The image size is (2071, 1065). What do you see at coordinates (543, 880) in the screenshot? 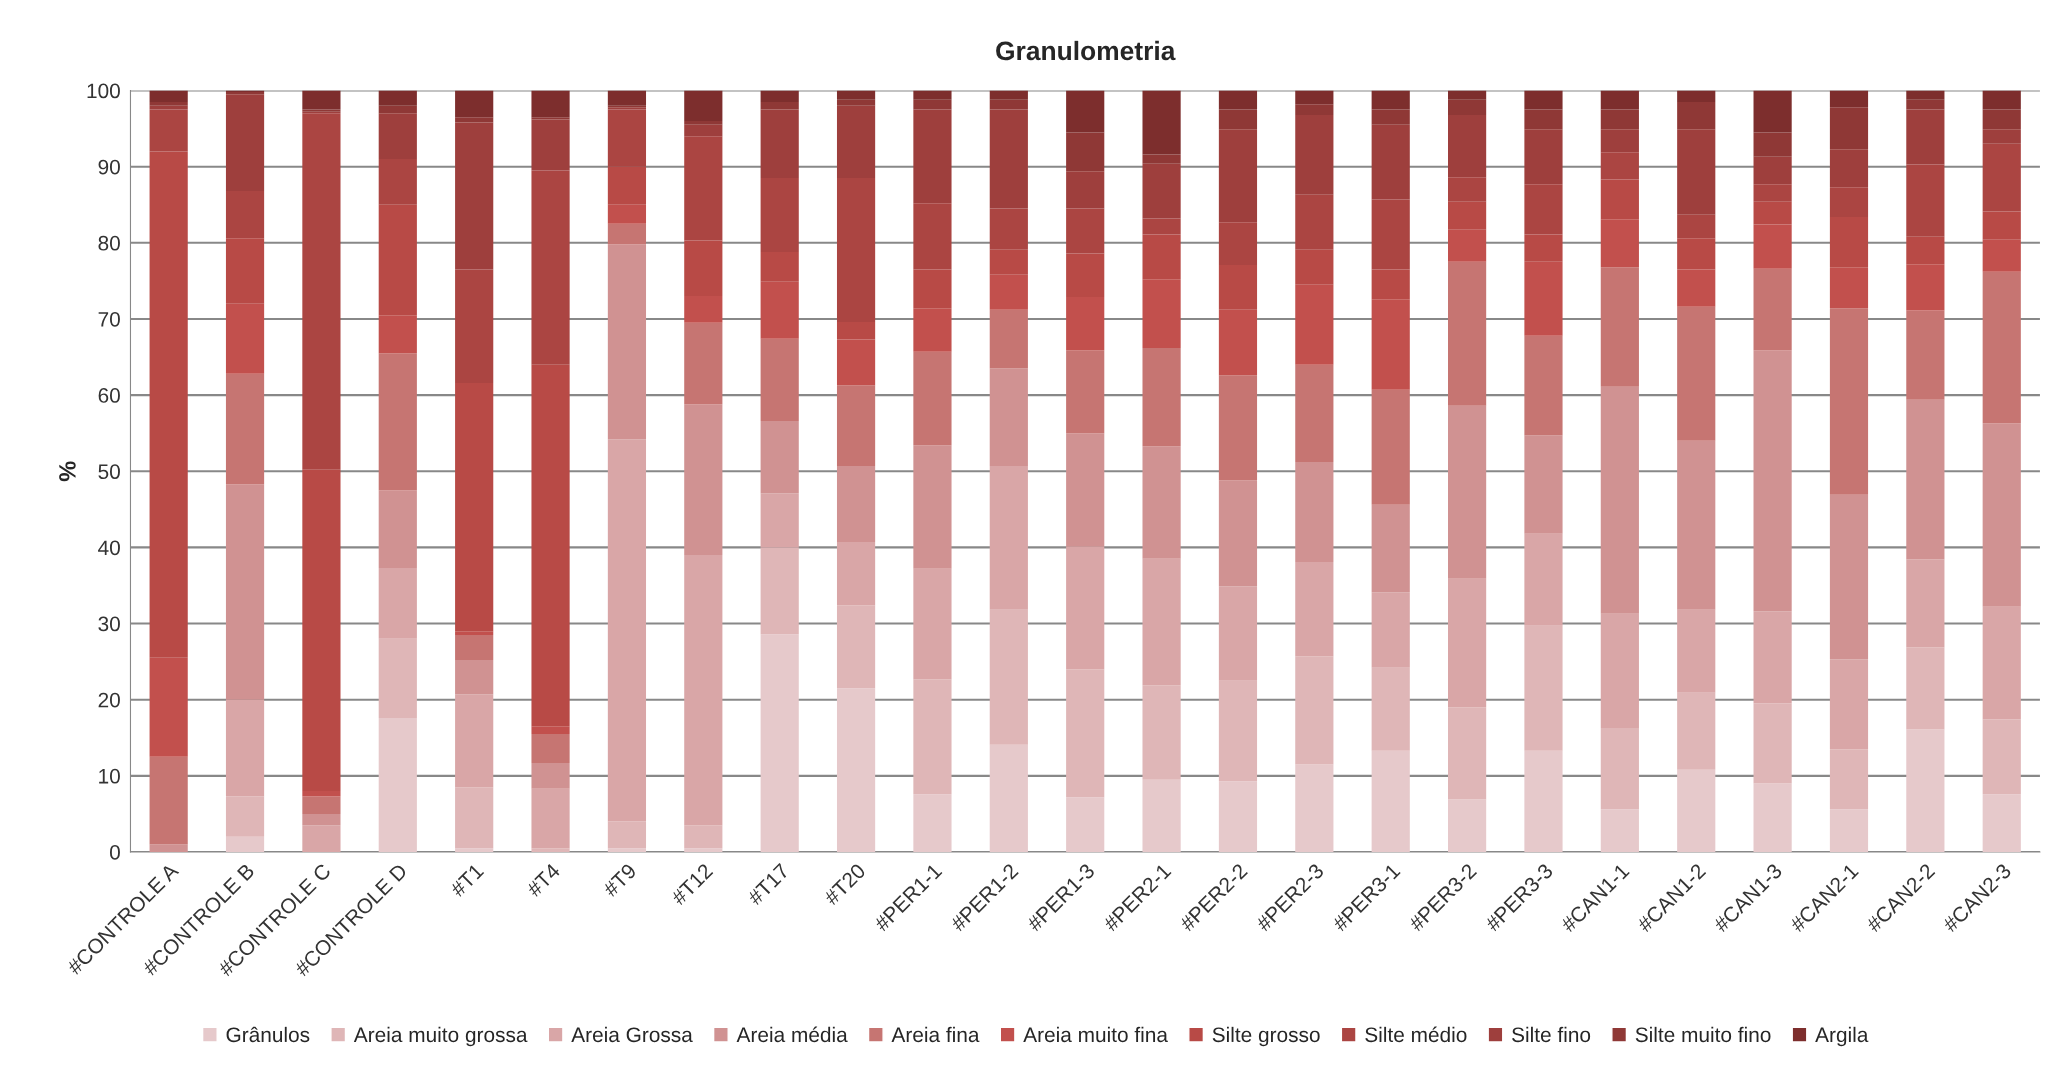
I see `x-tick-label: #T4` at bounding box center [543, 880].